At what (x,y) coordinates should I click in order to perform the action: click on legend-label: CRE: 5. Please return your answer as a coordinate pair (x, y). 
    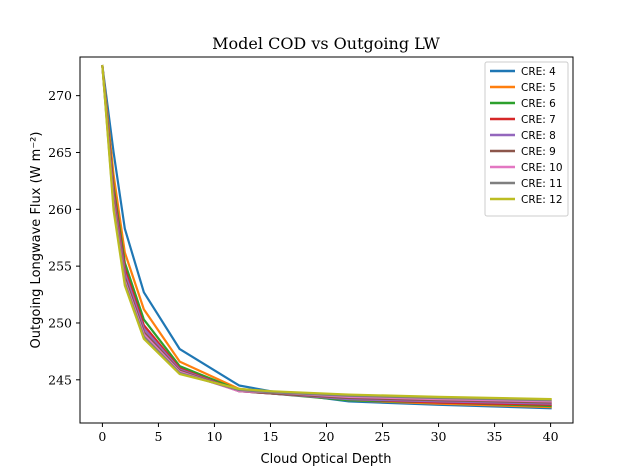
    Looking at the image, I should click on (538, 88).